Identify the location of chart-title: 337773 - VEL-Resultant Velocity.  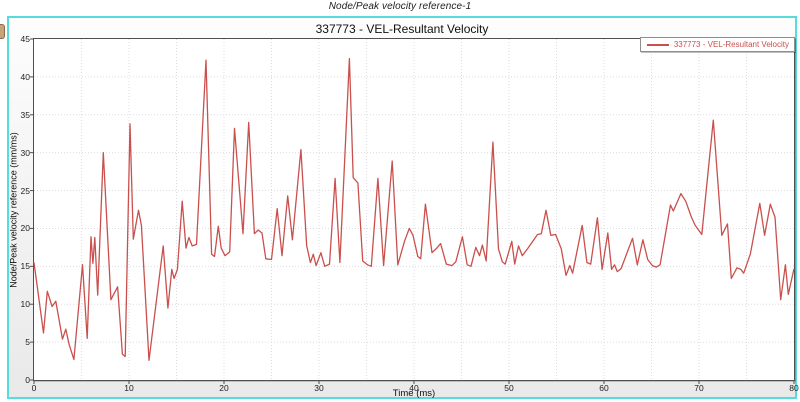
(402, 29).